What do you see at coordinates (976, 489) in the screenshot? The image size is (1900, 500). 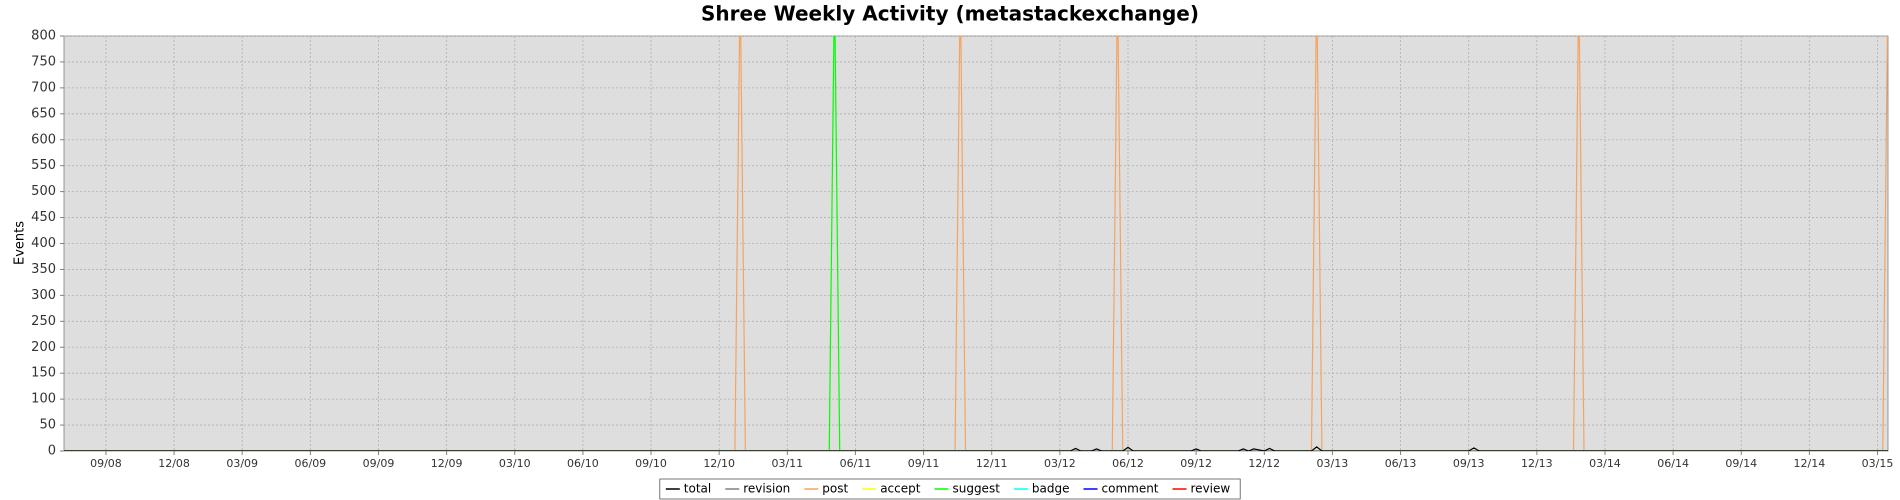 I see `legend-label: suggest` at bounding box center [976, 489].